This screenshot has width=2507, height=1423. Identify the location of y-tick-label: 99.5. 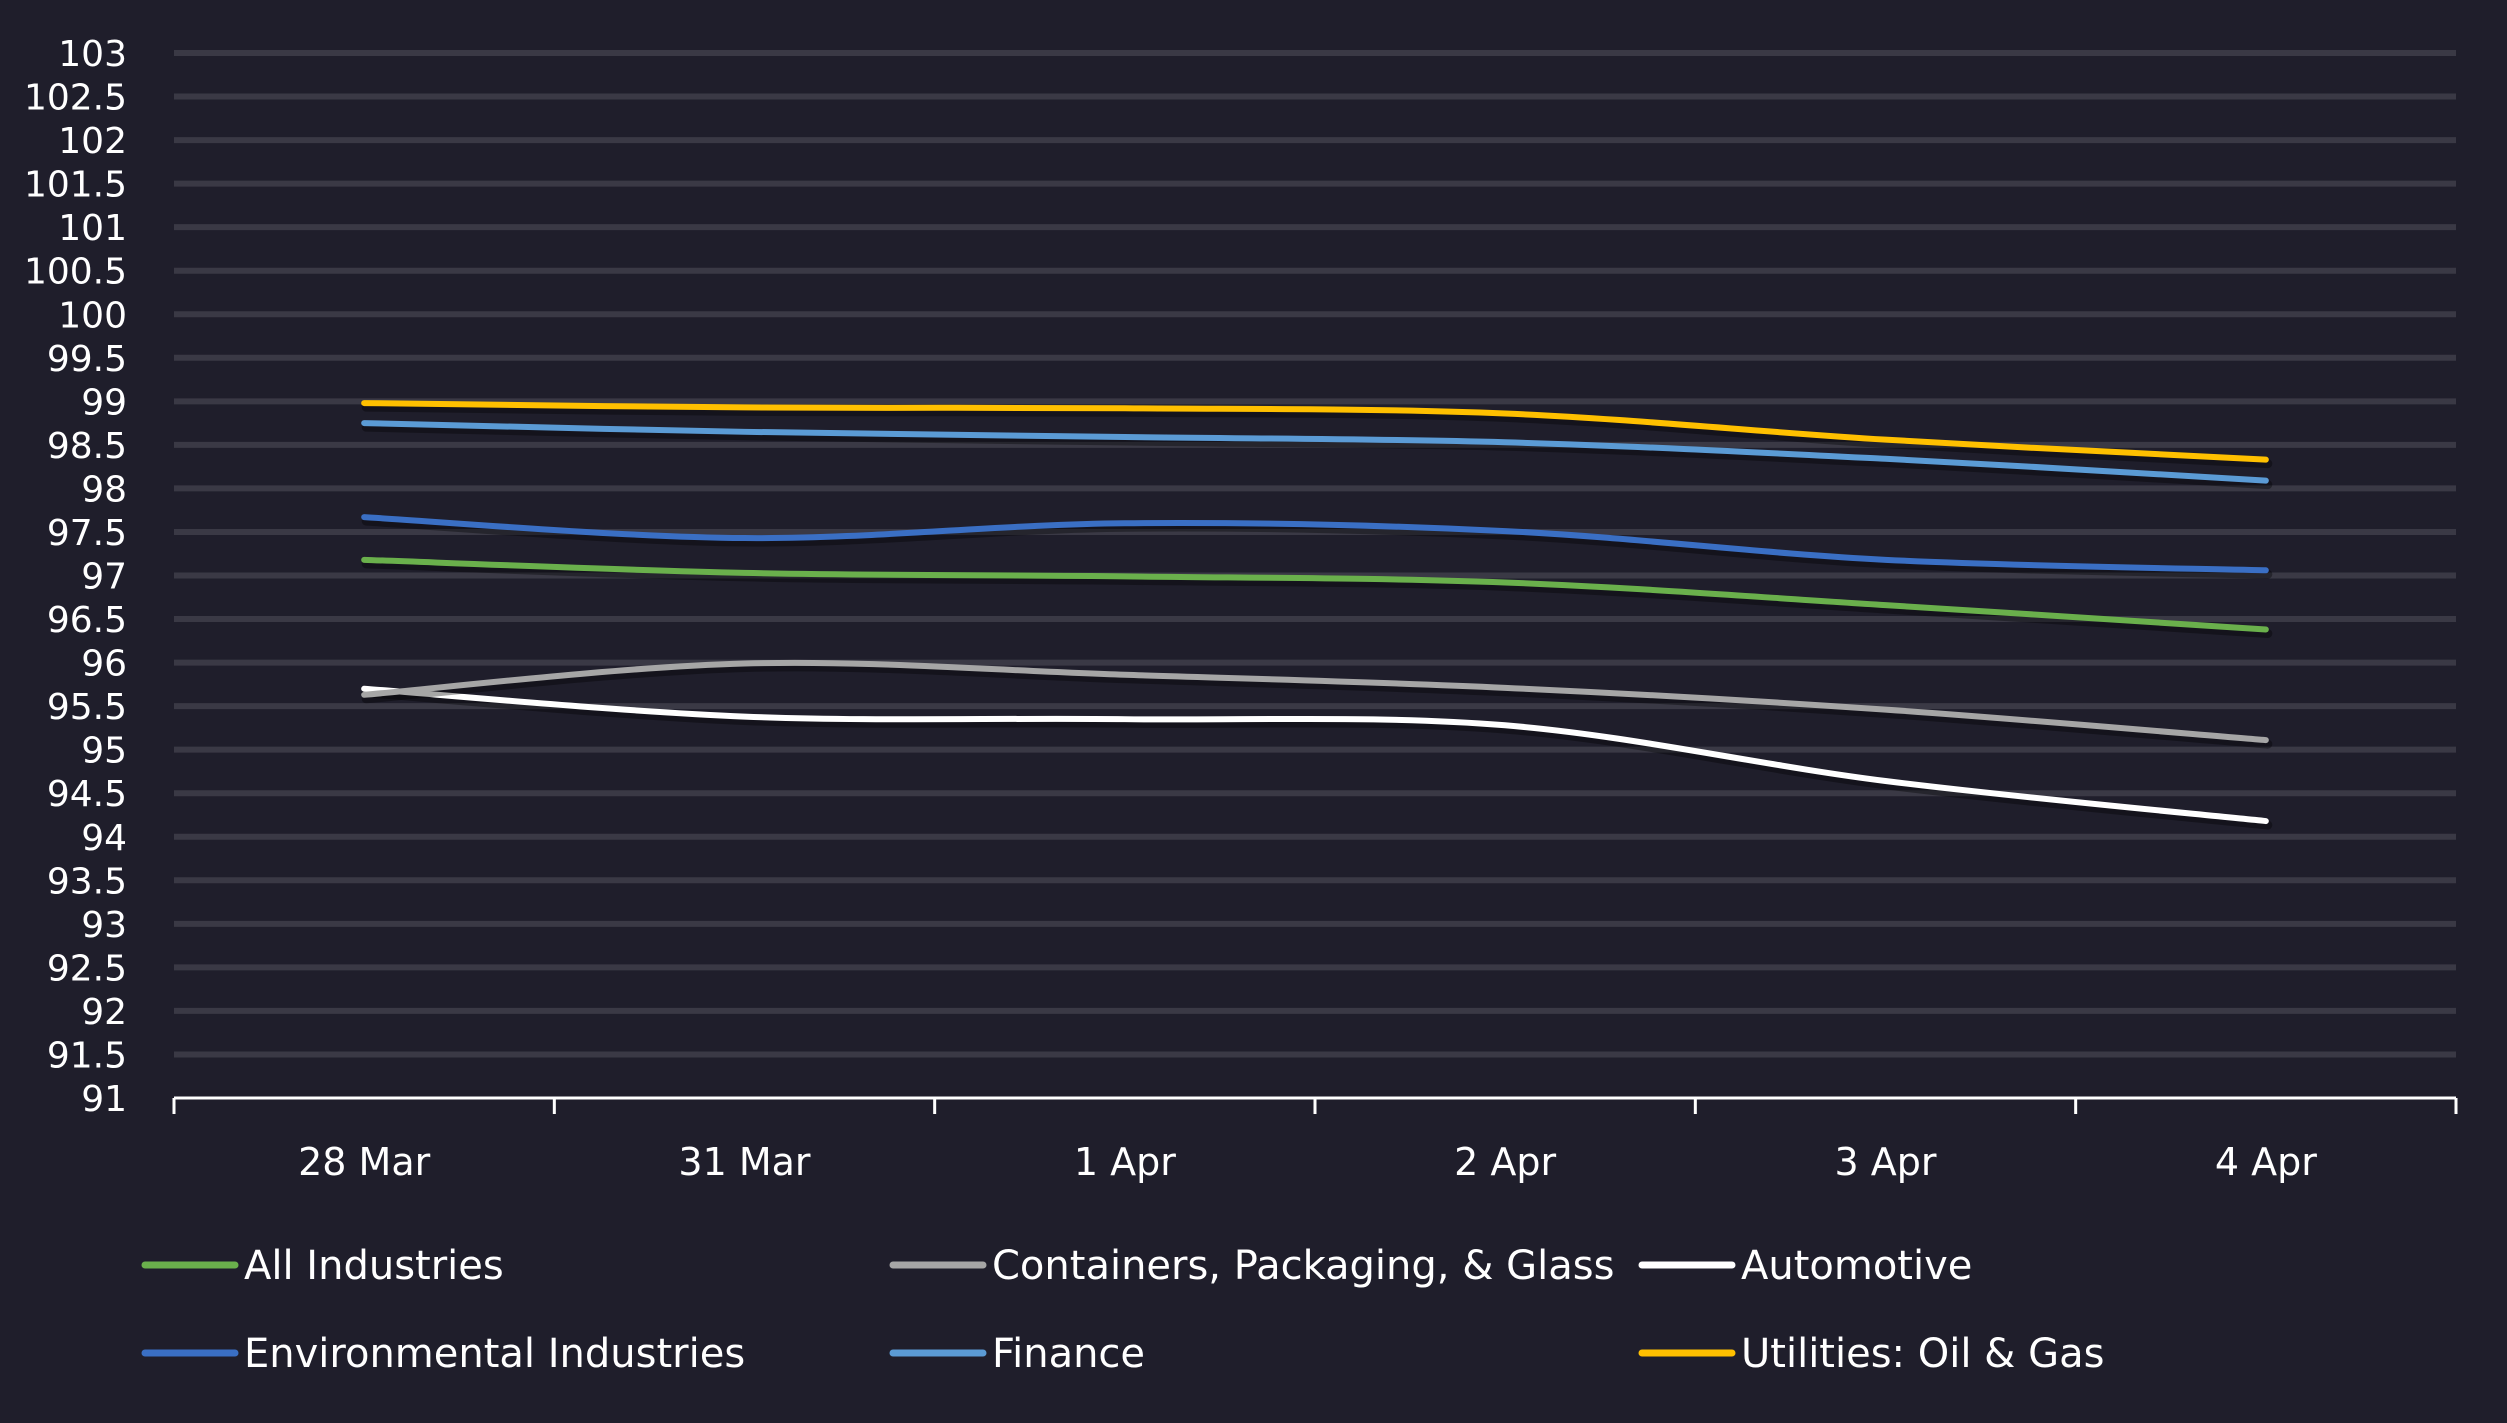
(87, 359).